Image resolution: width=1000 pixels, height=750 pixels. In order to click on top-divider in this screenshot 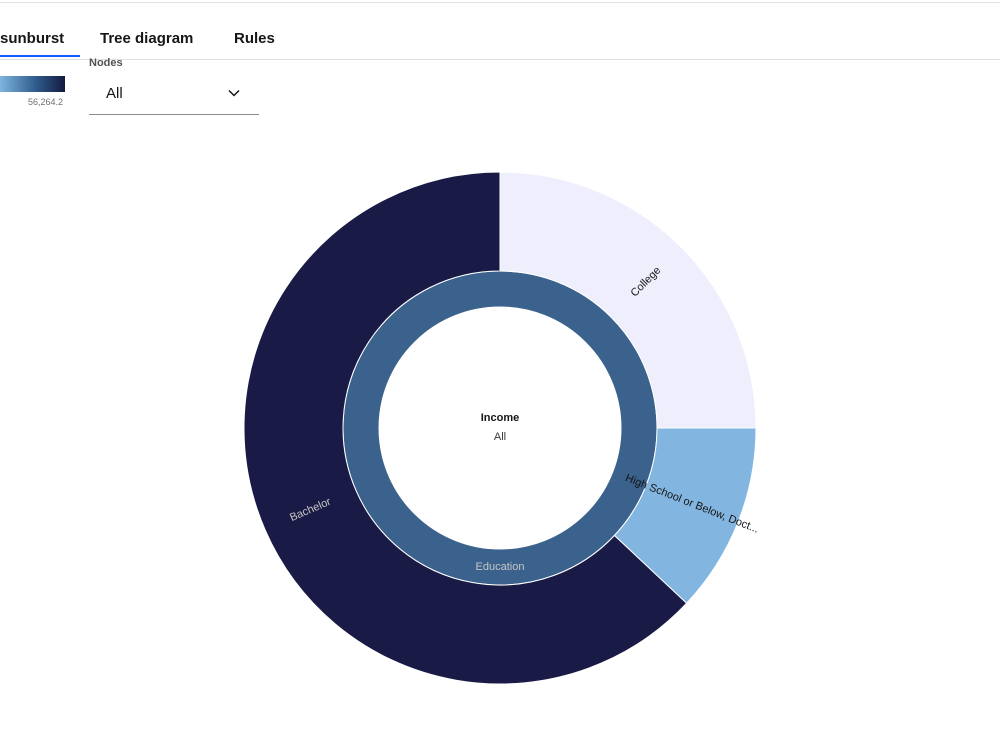, I will do `click(500, 2)`.